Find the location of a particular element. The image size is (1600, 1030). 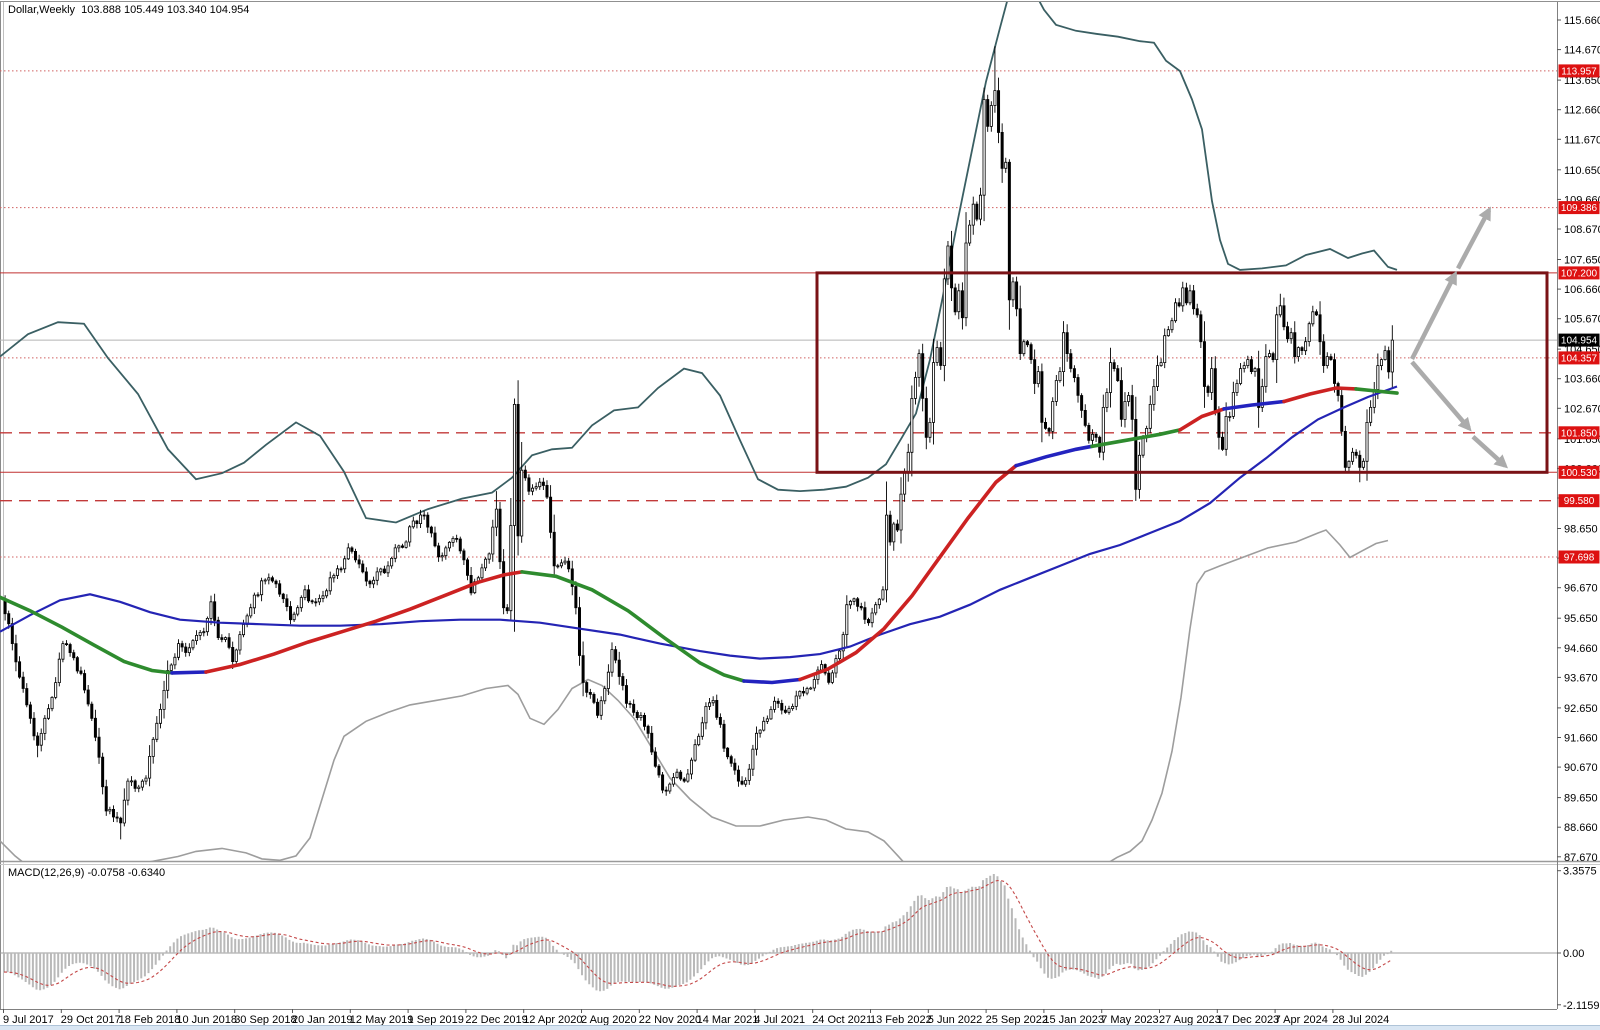

svg-text: 107.200 is located at coordinates (1579, 273).